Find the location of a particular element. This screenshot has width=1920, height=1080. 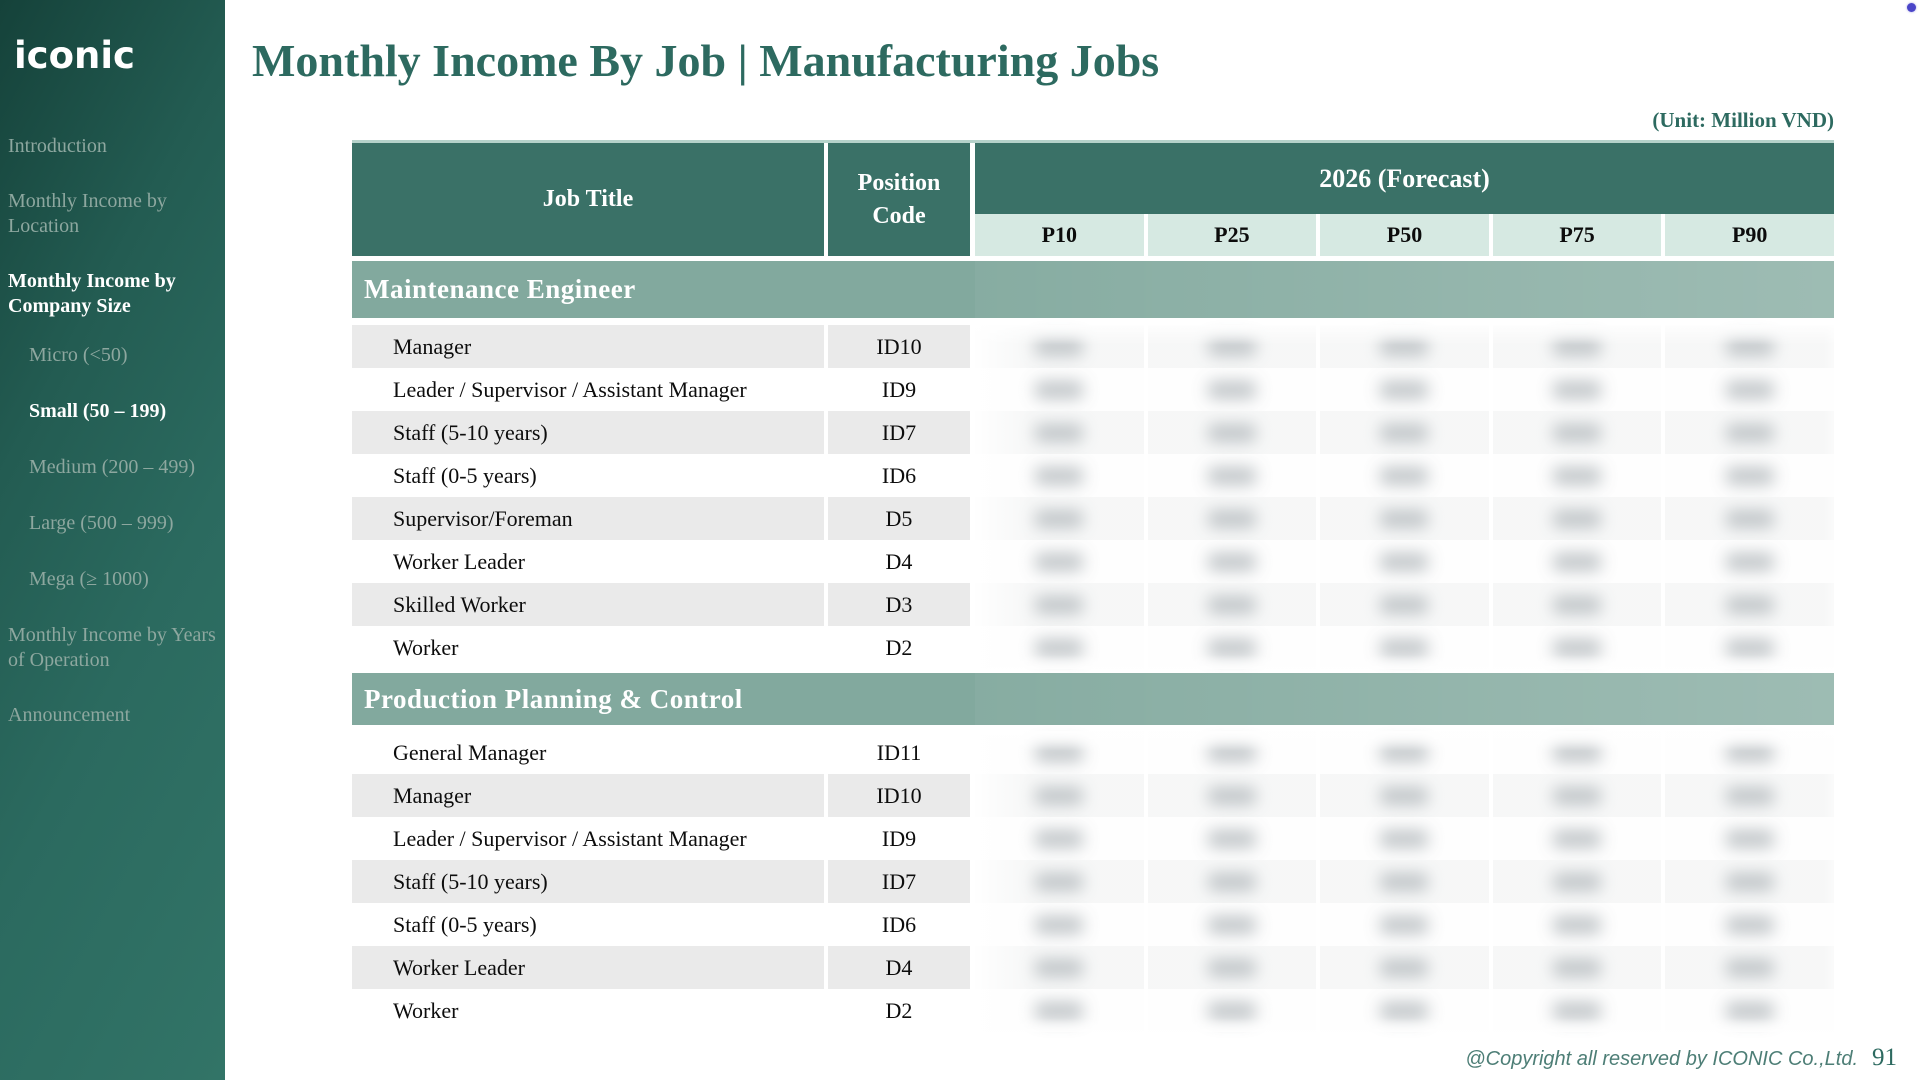

table-row: Staff (5-10 years) ID7 is located at coordinates (1093, 881).